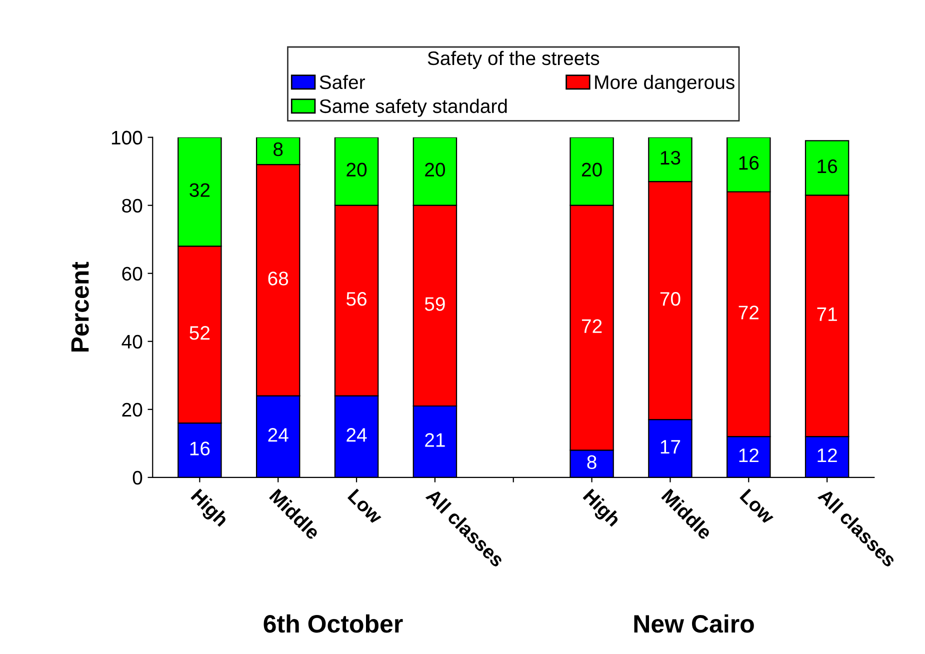 This screenshot has width=925, height=654. What do you see at coordinates (670, 447) in the screenshot?
I see `data-label: 17` at bounding box center [670, 447].